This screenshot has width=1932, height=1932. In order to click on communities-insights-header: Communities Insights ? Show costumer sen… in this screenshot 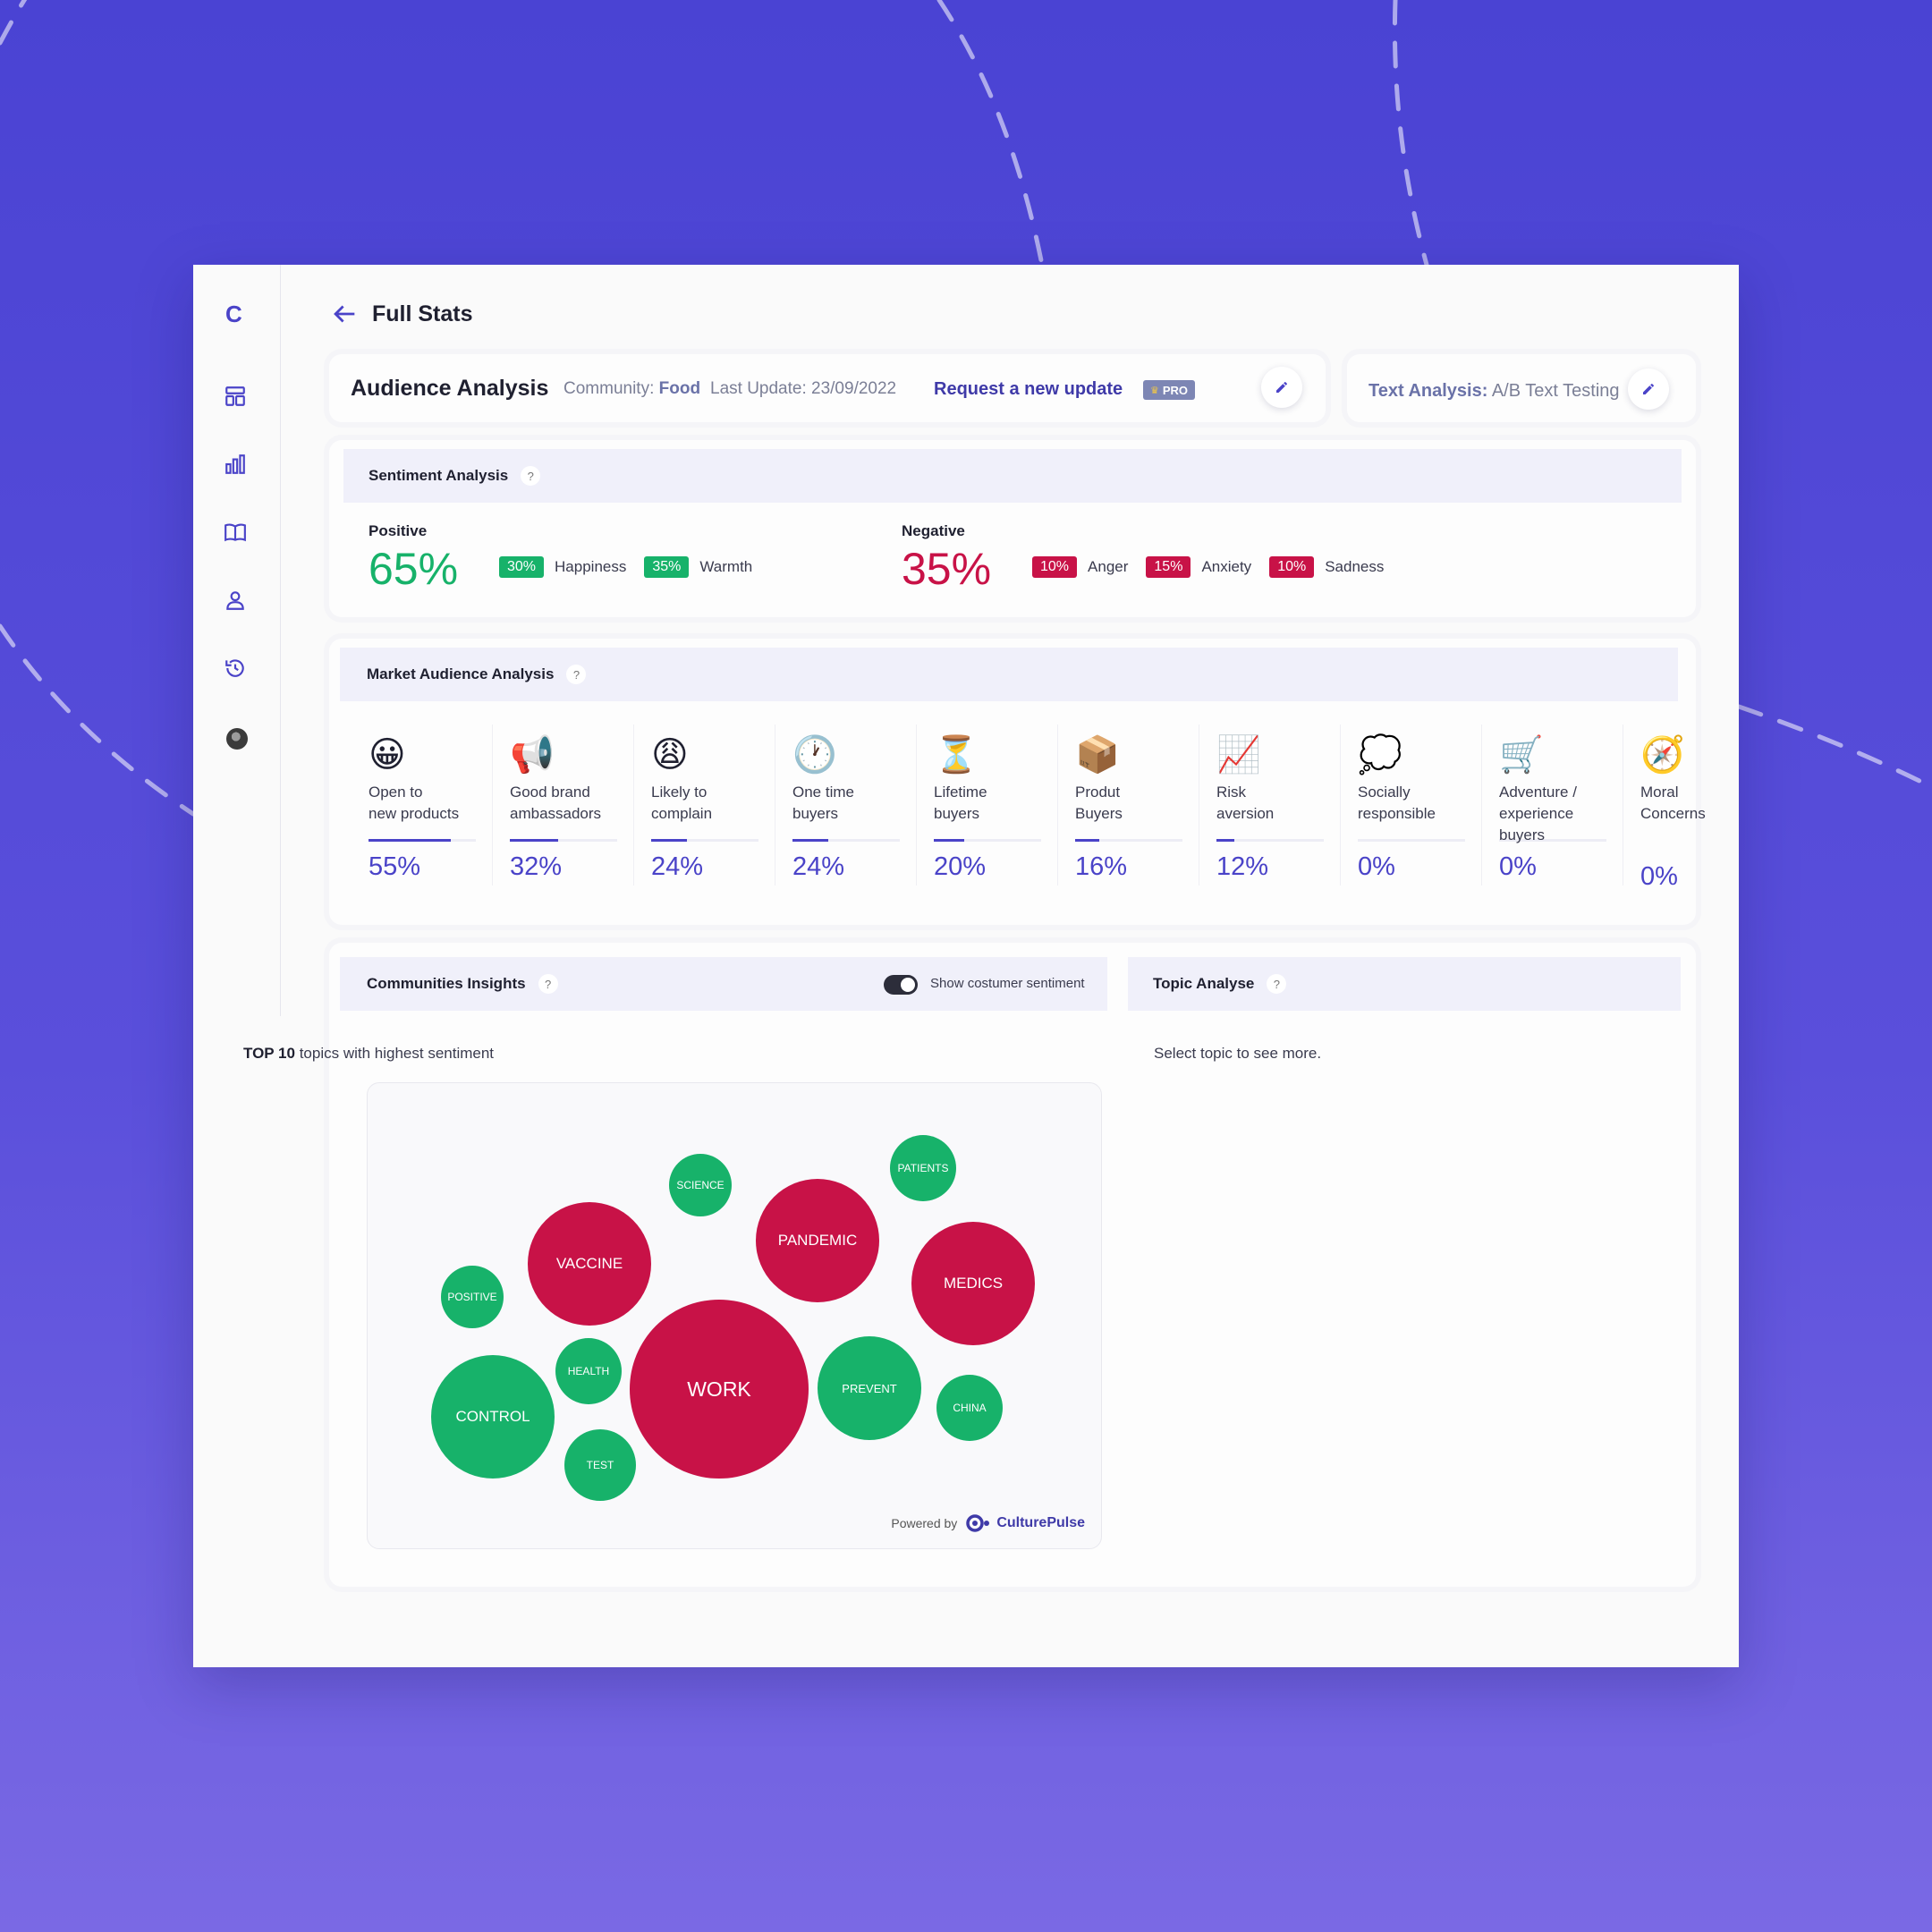, I will do `click(723, 984)`.